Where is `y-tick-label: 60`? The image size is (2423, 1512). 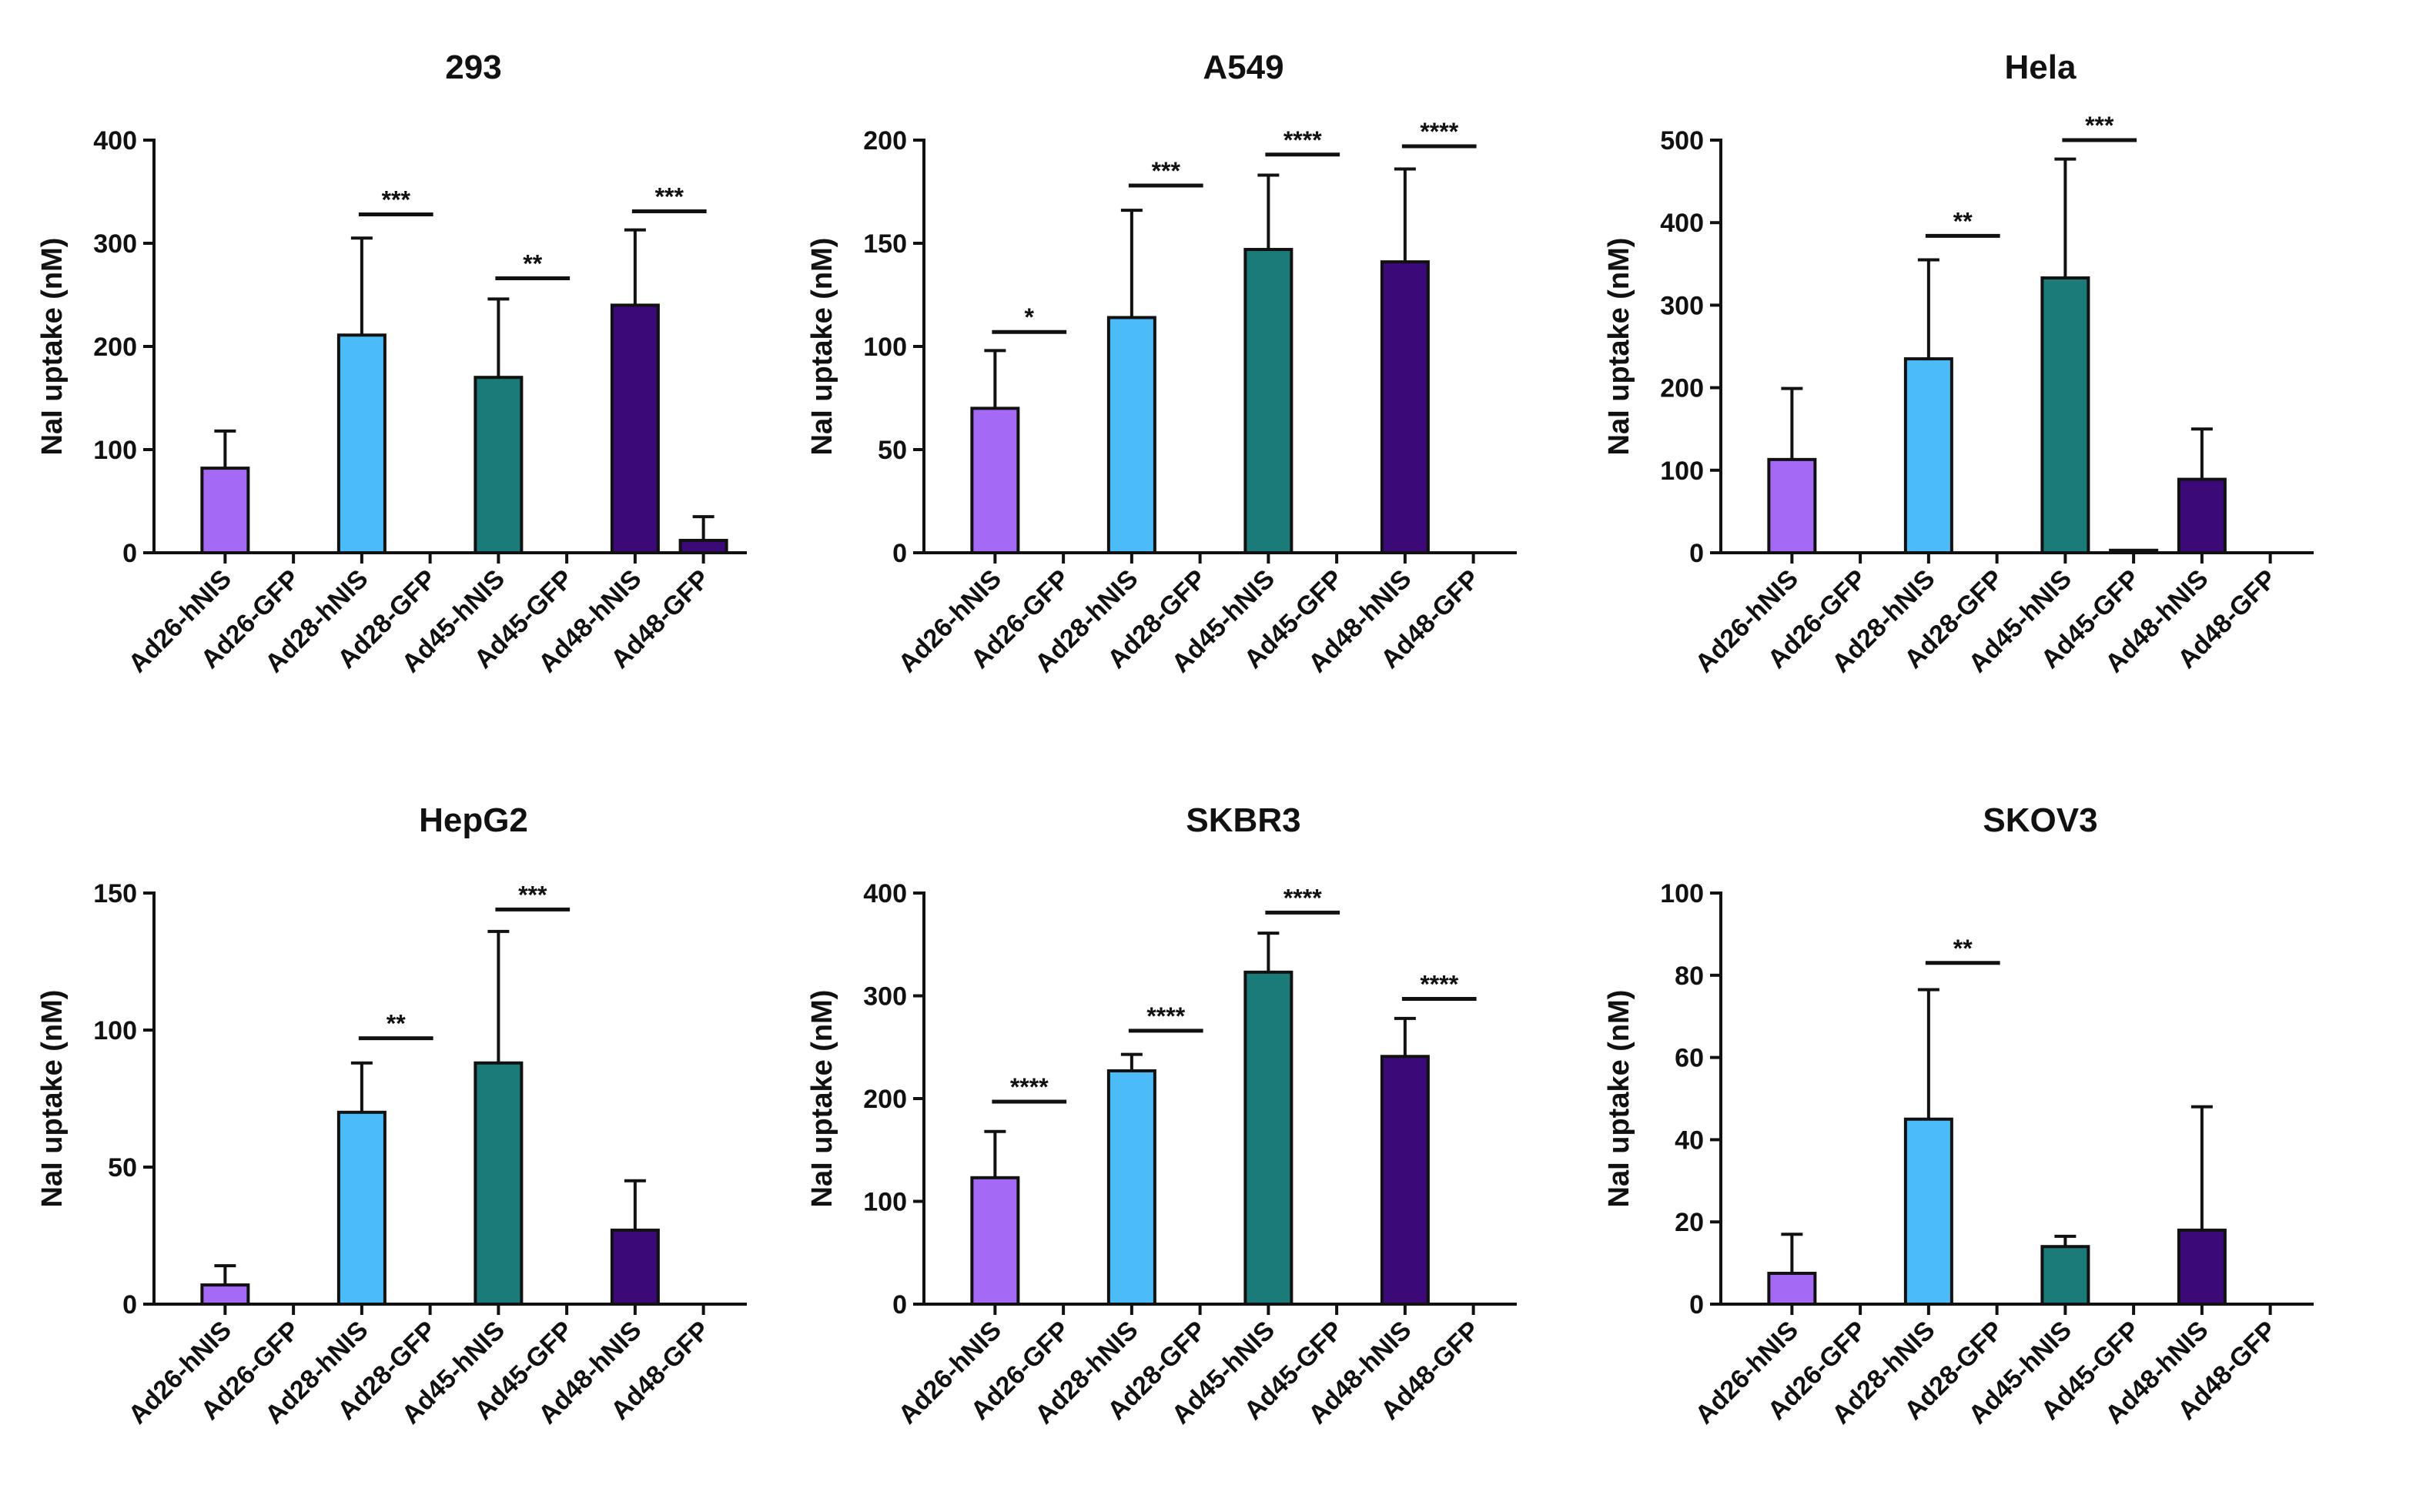 y-tick-label: 60 is located at coordinates (1689, 1058).